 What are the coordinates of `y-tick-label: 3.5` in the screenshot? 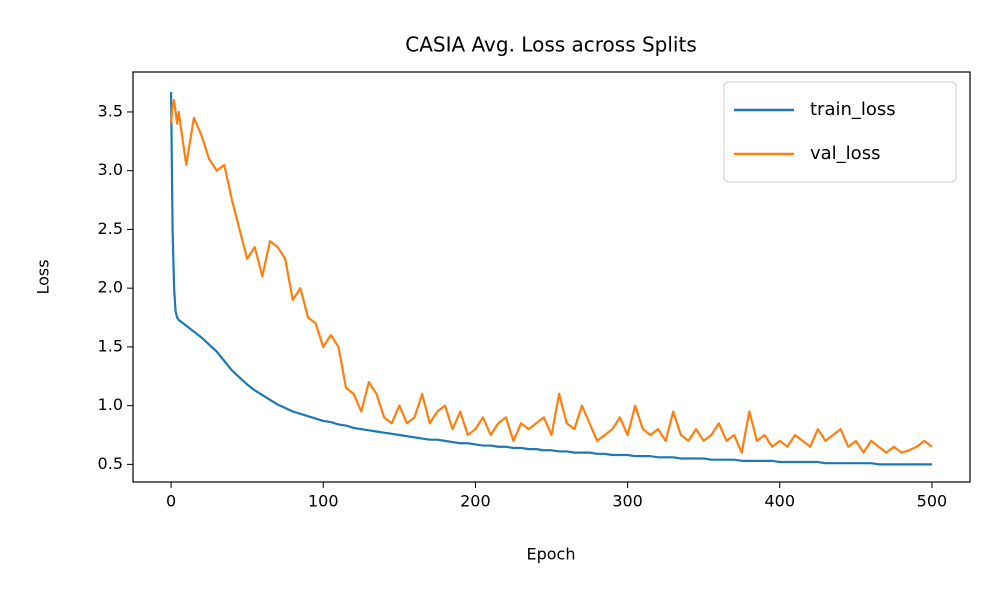 It's located at (110, 110).